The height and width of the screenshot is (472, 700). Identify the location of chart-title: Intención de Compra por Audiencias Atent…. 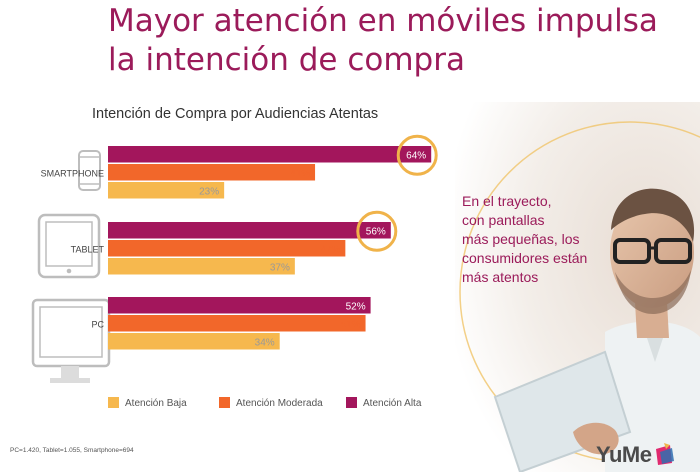
(235, 114).